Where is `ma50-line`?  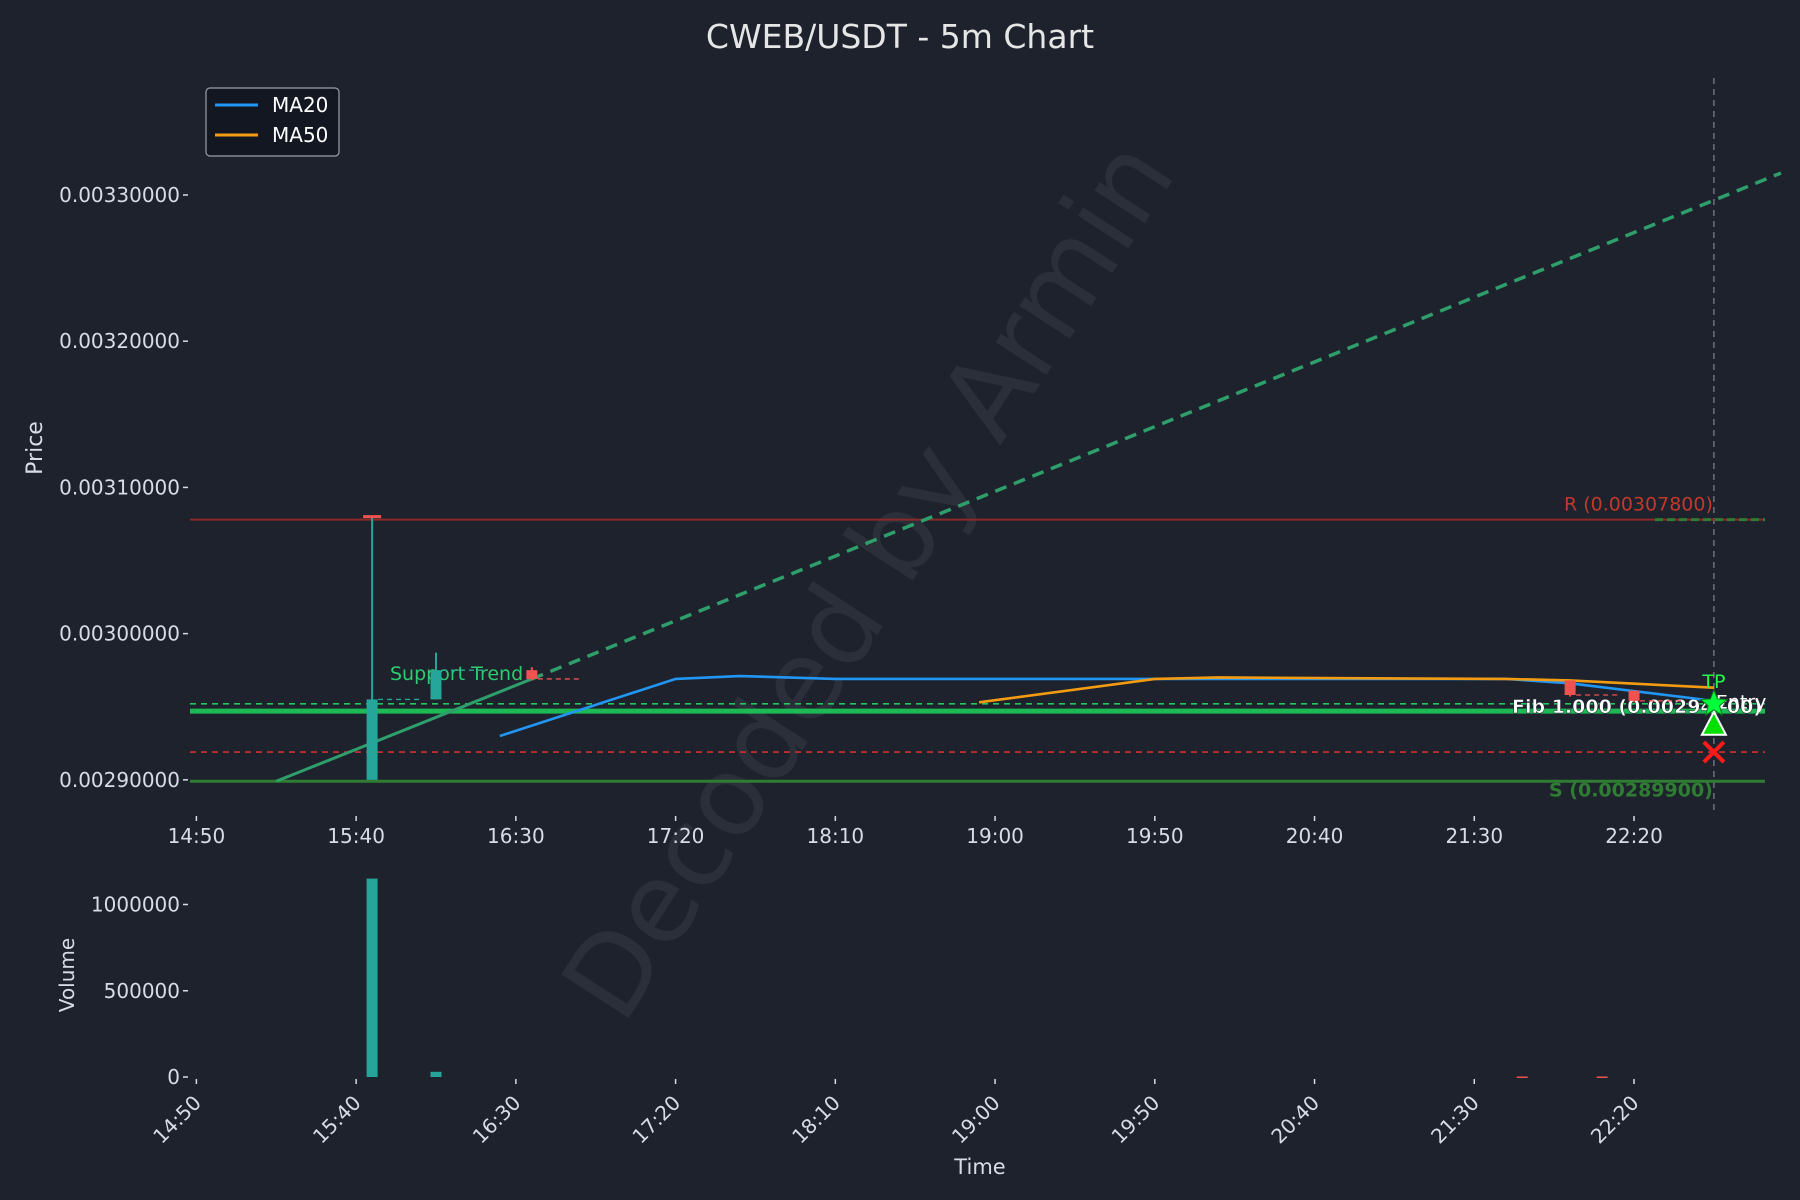 ma50-line is located at coordinates (1346, 690).